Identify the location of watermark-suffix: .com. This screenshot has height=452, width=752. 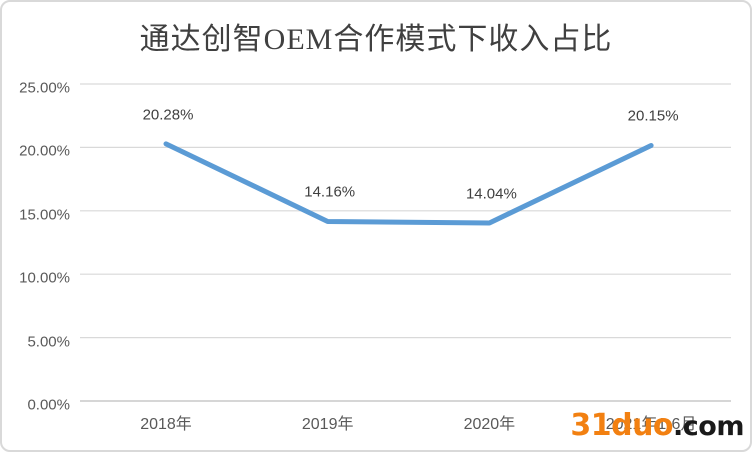
(708, 426).